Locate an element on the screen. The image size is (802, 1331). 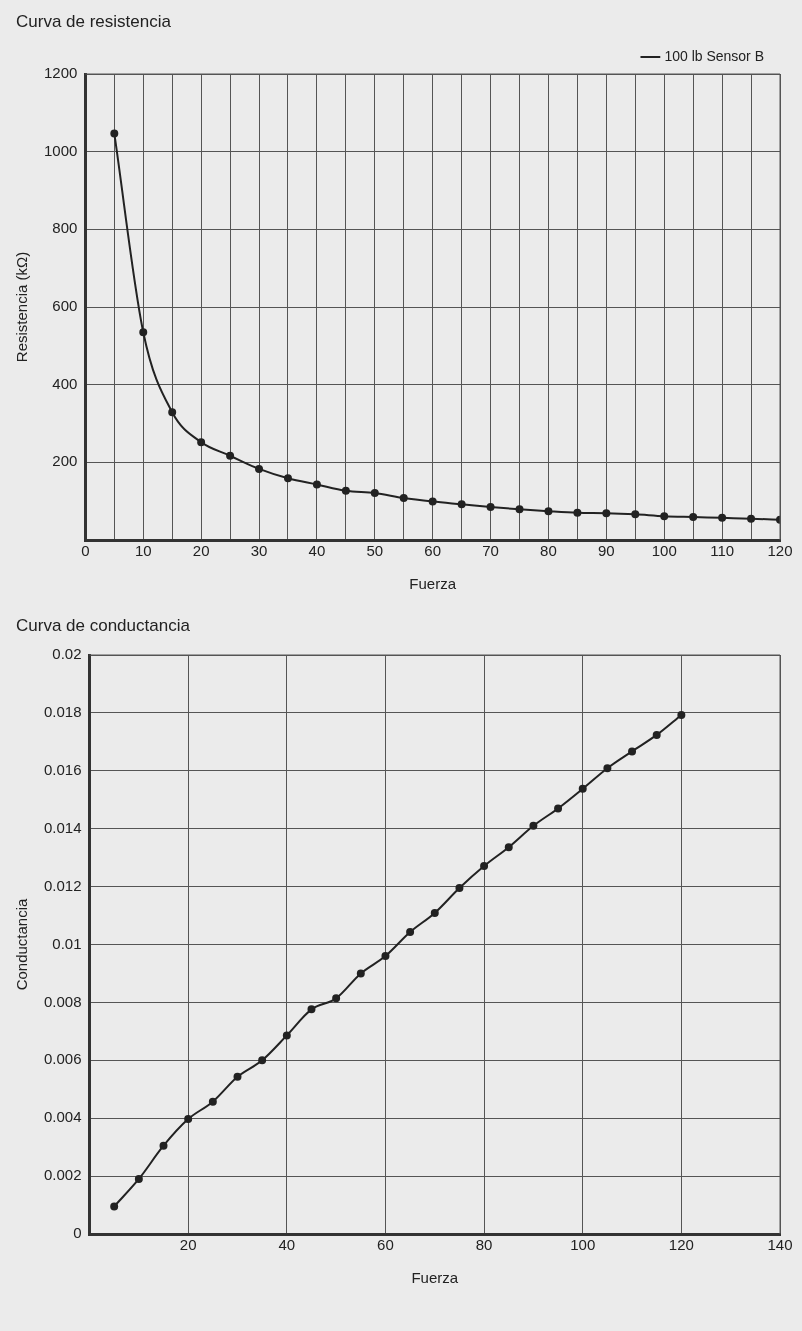
y-tick-label: 0.01 is located at coordinates (67, 943).